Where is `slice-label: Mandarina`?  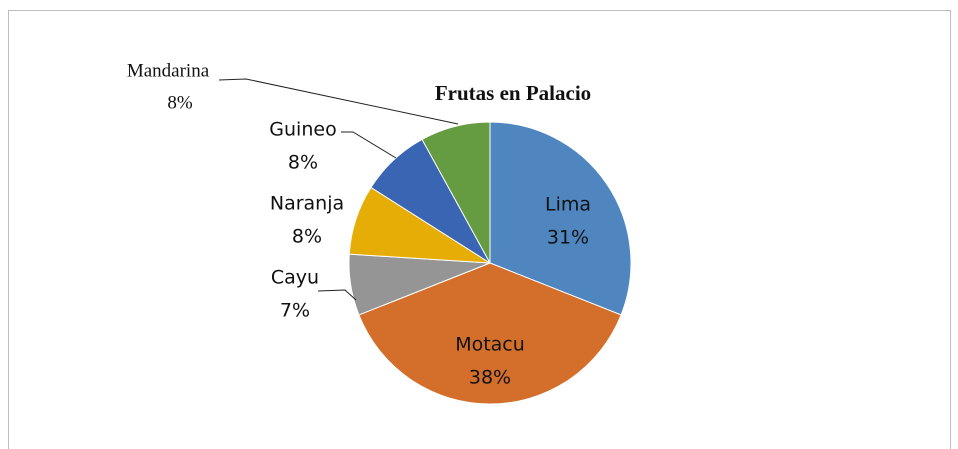 slice-label: Mandarina is located at coordinates (168, 70).